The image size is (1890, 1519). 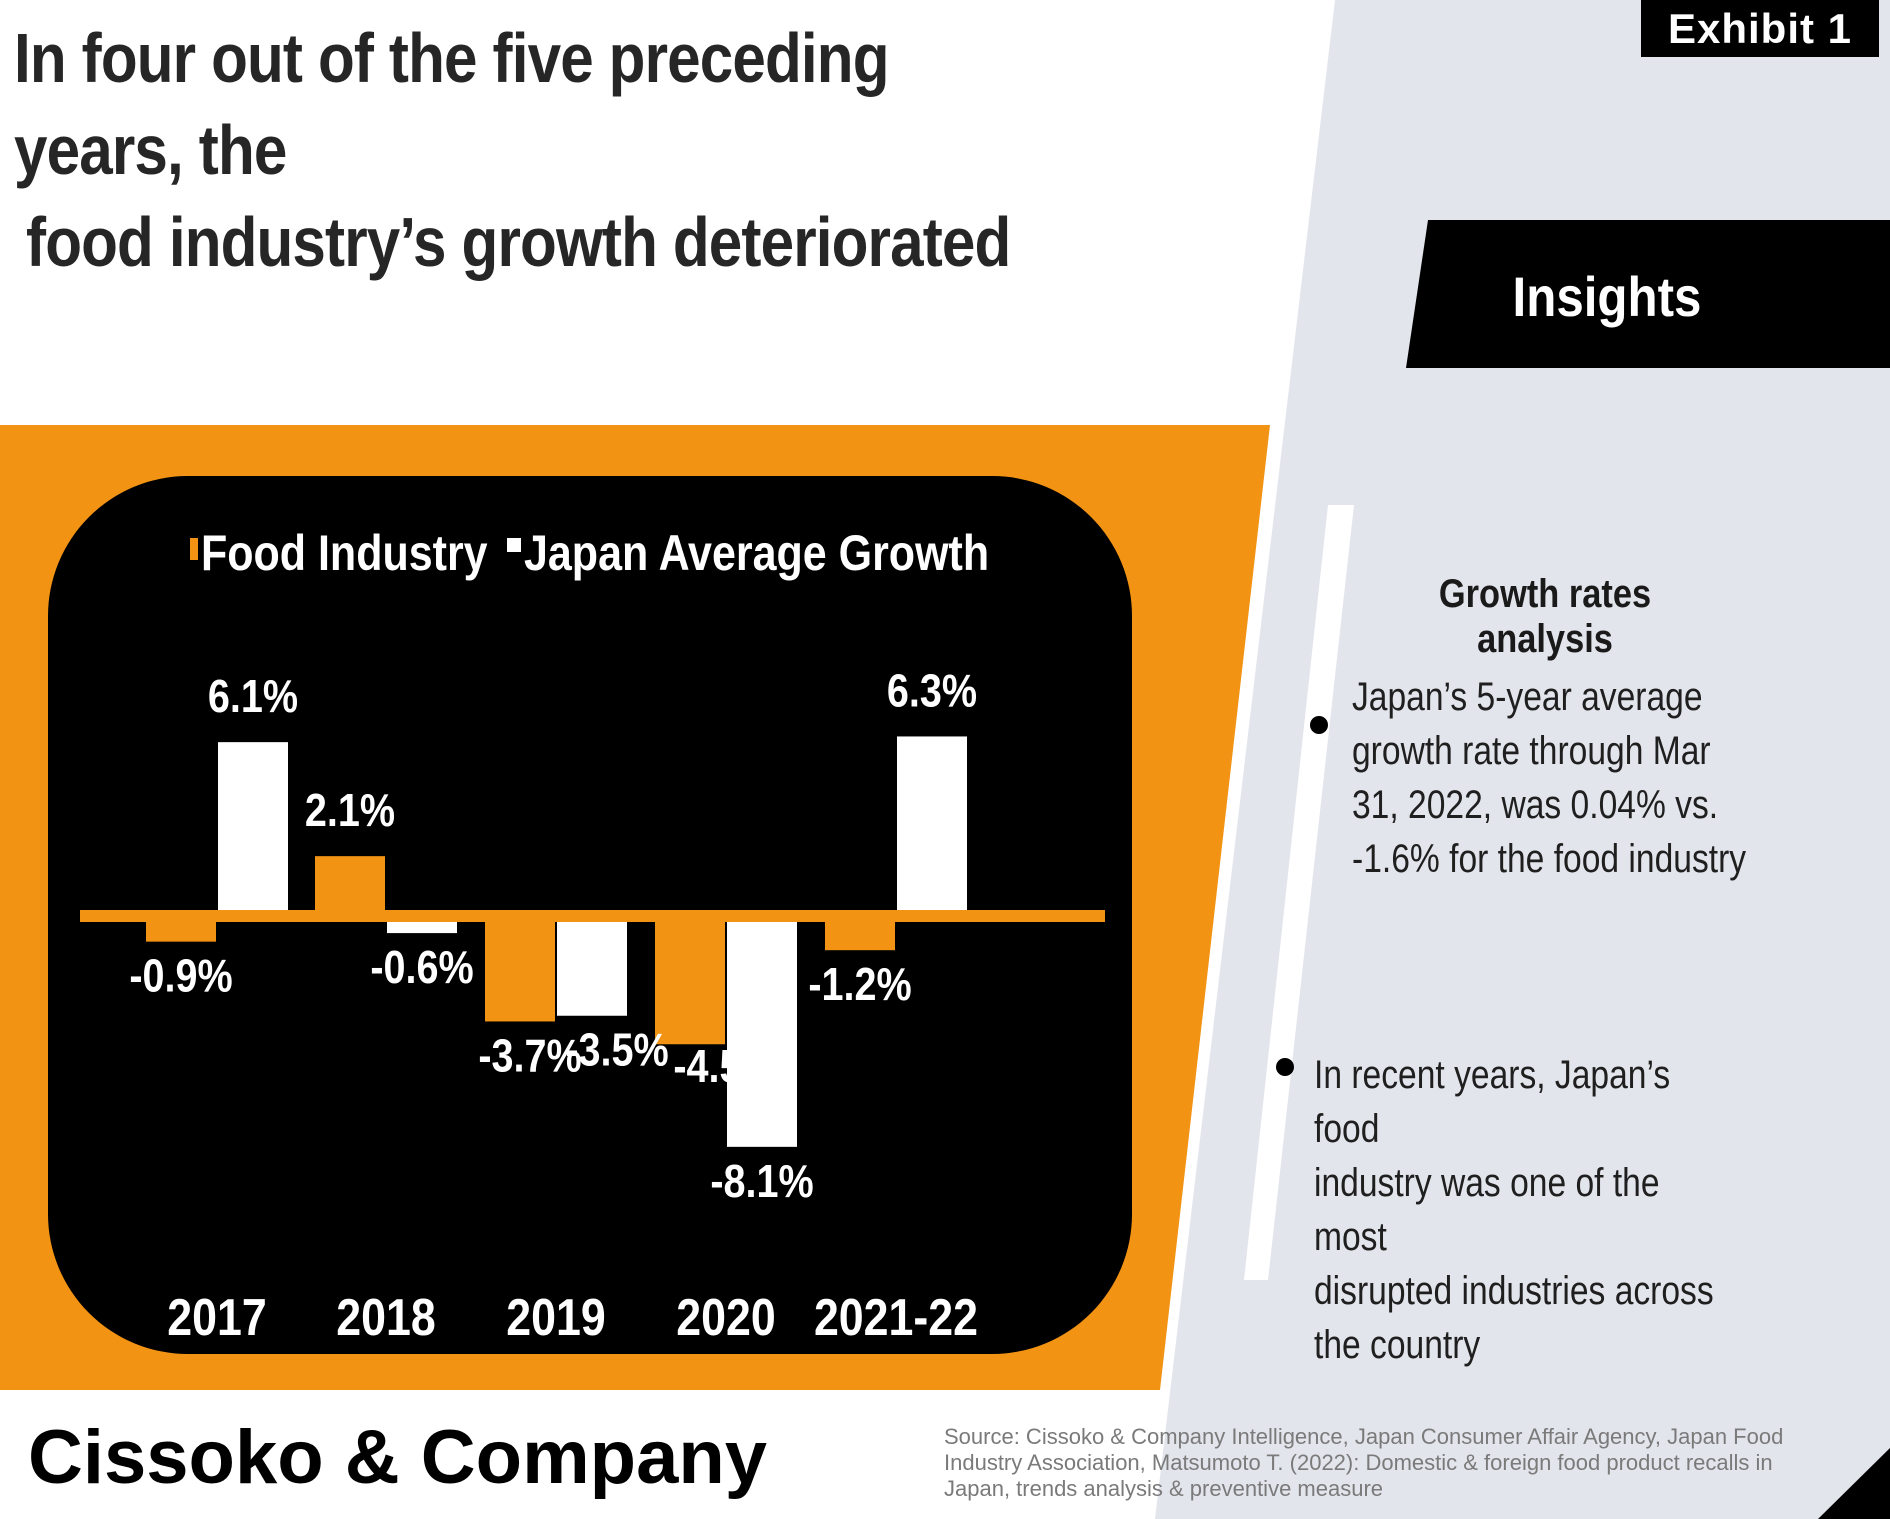 What do you see at coordinates (385, 1318) in the screenshot?
I see `category-tick-label: 2018` at bounding box center [385, 1318].